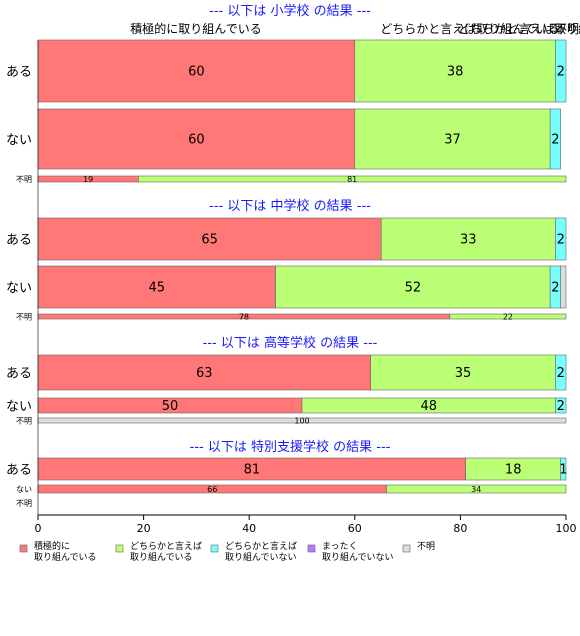  I want to click on data-label: 19, so click(88, 179).